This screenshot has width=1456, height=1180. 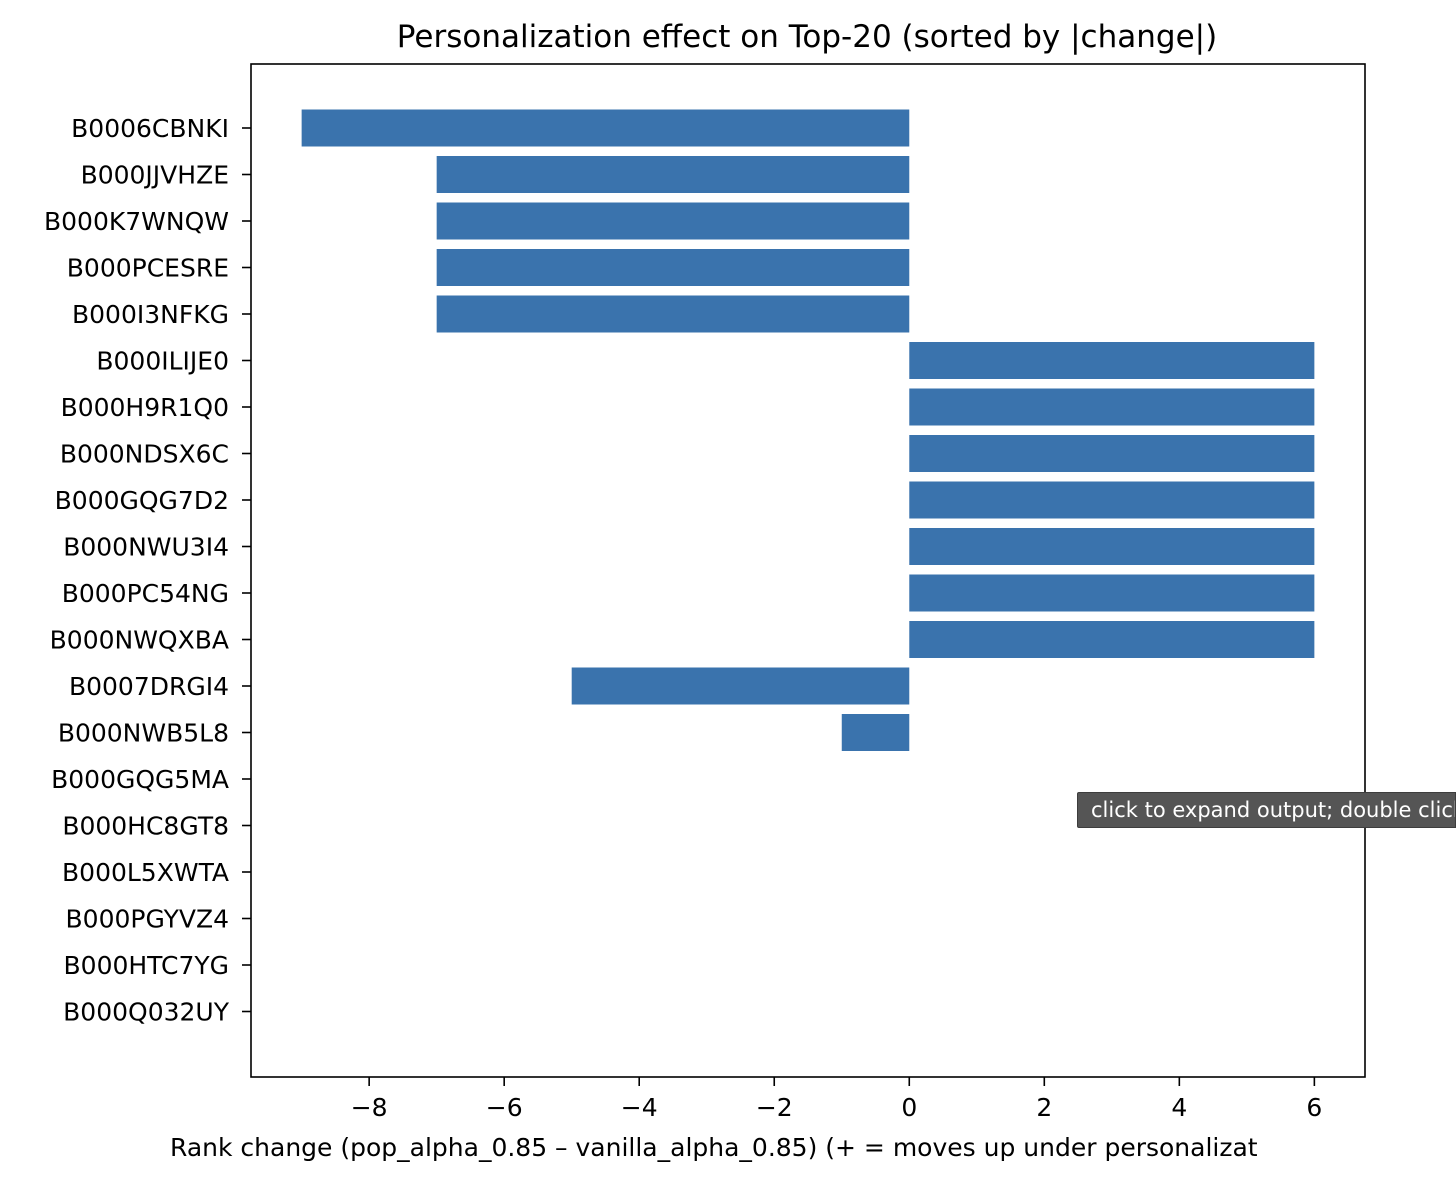 I want to click on bar-B000H9R1Q0, so click(x=1112, y=407).